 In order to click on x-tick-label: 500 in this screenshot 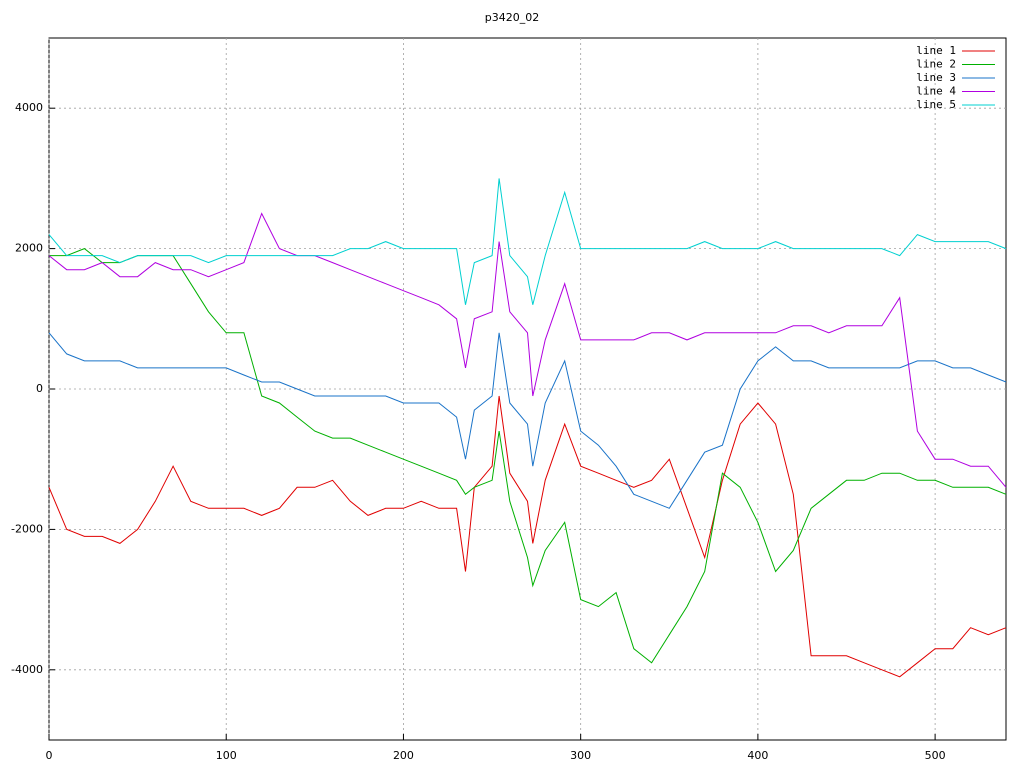, I will do `click(935, 755)`.